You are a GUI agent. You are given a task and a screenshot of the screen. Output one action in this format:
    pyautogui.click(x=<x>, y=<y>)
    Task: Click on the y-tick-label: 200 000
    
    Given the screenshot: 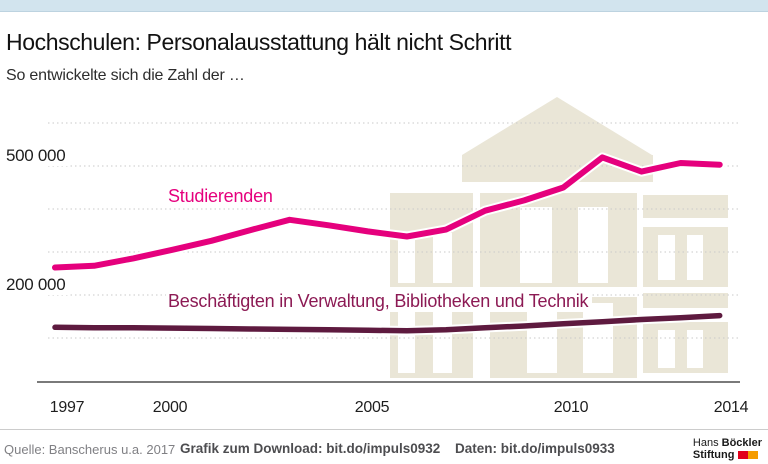 What is the action you would take?
    pyautogui.click(x=38, y=285)
    